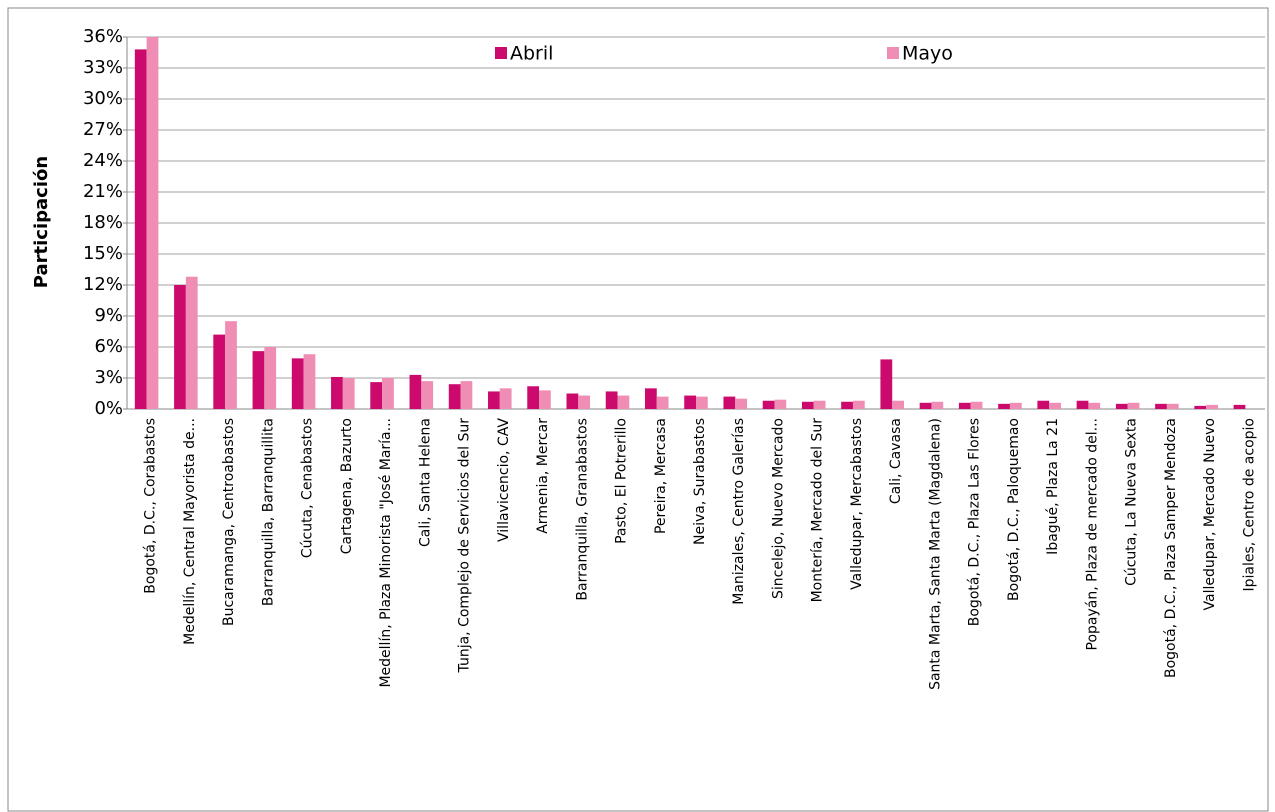 The height and width of the screenshot is (812, 1275). What do you see at coordinates (108, 377) in the screenshot?
I see `y-tick-label: 3%` at bounding box center [108, 377].